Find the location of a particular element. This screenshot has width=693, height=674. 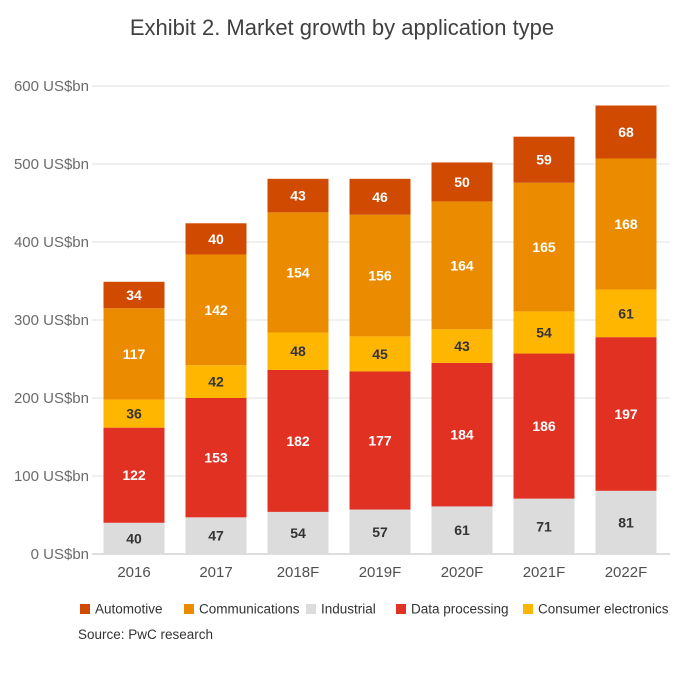

y-tick-label-100: 100 US$bn is located at coordinates (51, 476).